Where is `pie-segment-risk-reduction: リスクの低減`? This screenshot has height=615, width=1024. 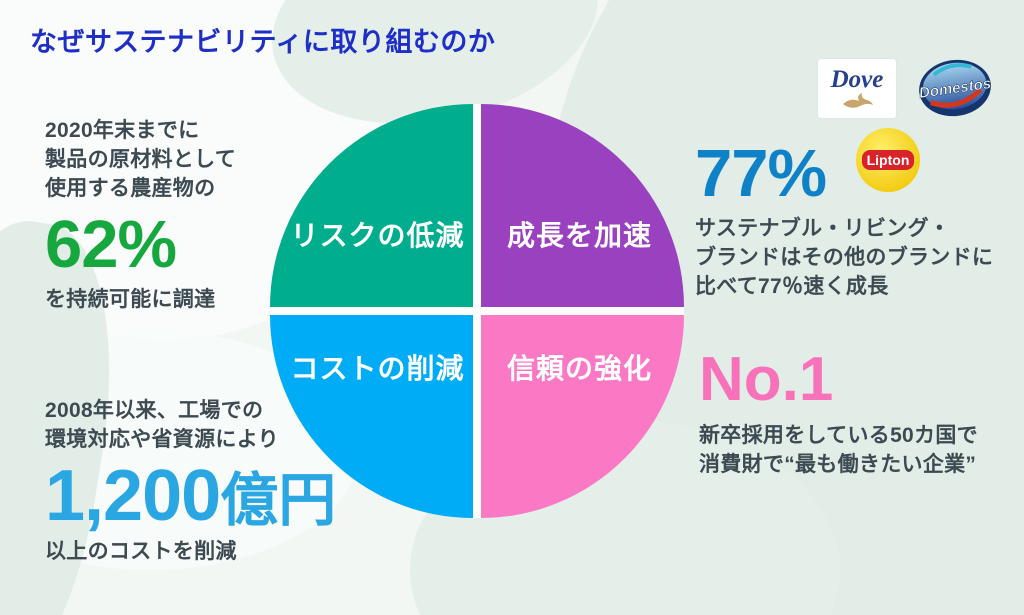 pie-segment-risk-reduction: リスクの低減 is located at coordinates (371, 205).